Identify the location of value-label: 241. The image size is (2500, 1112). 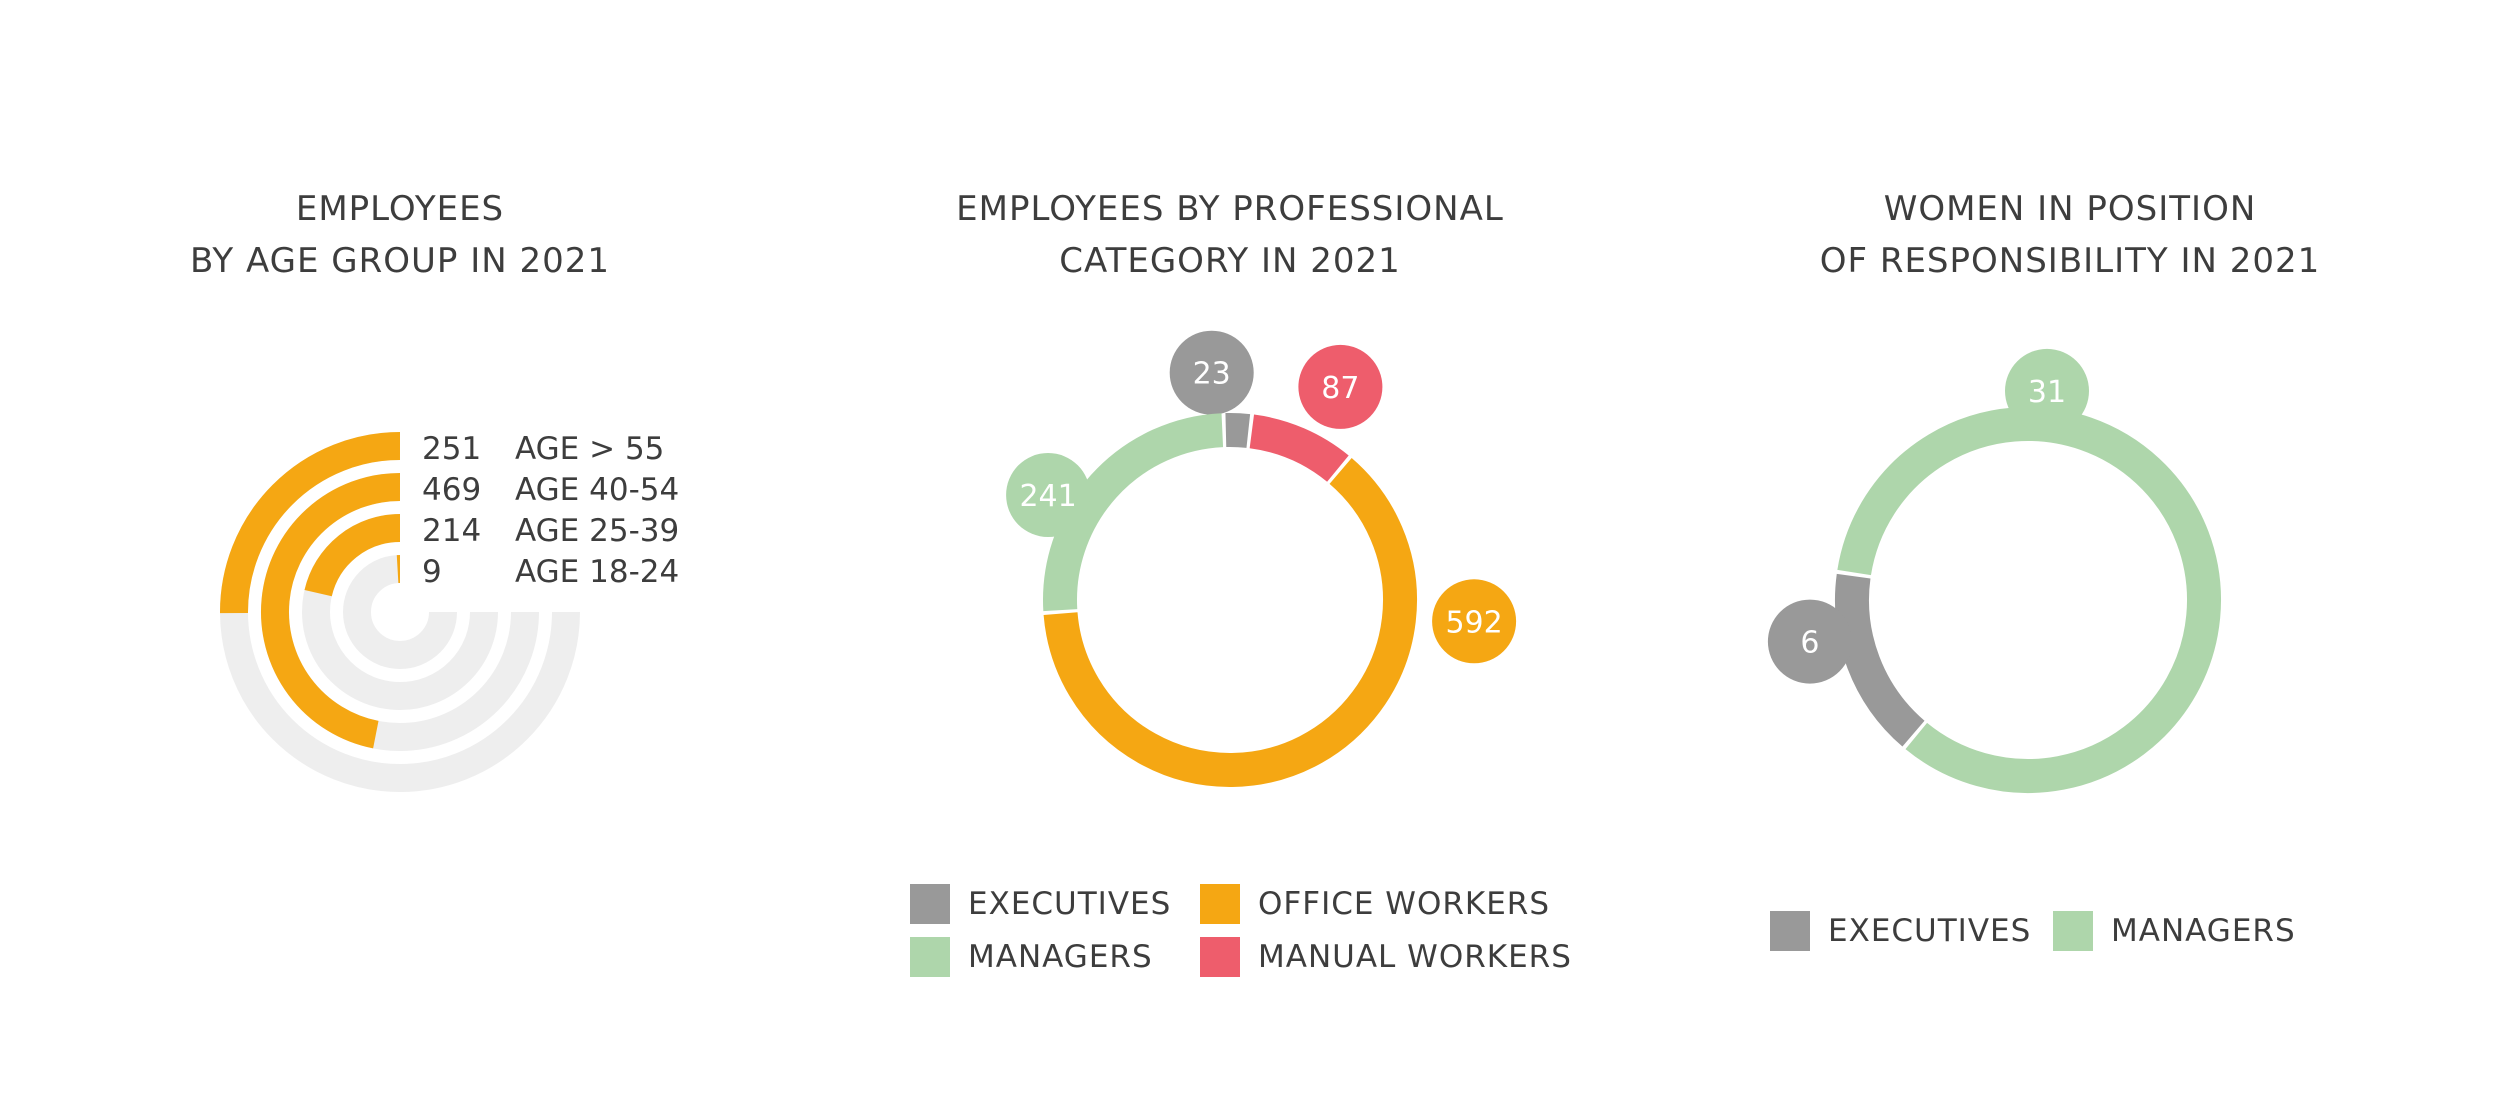
(1047, 496).